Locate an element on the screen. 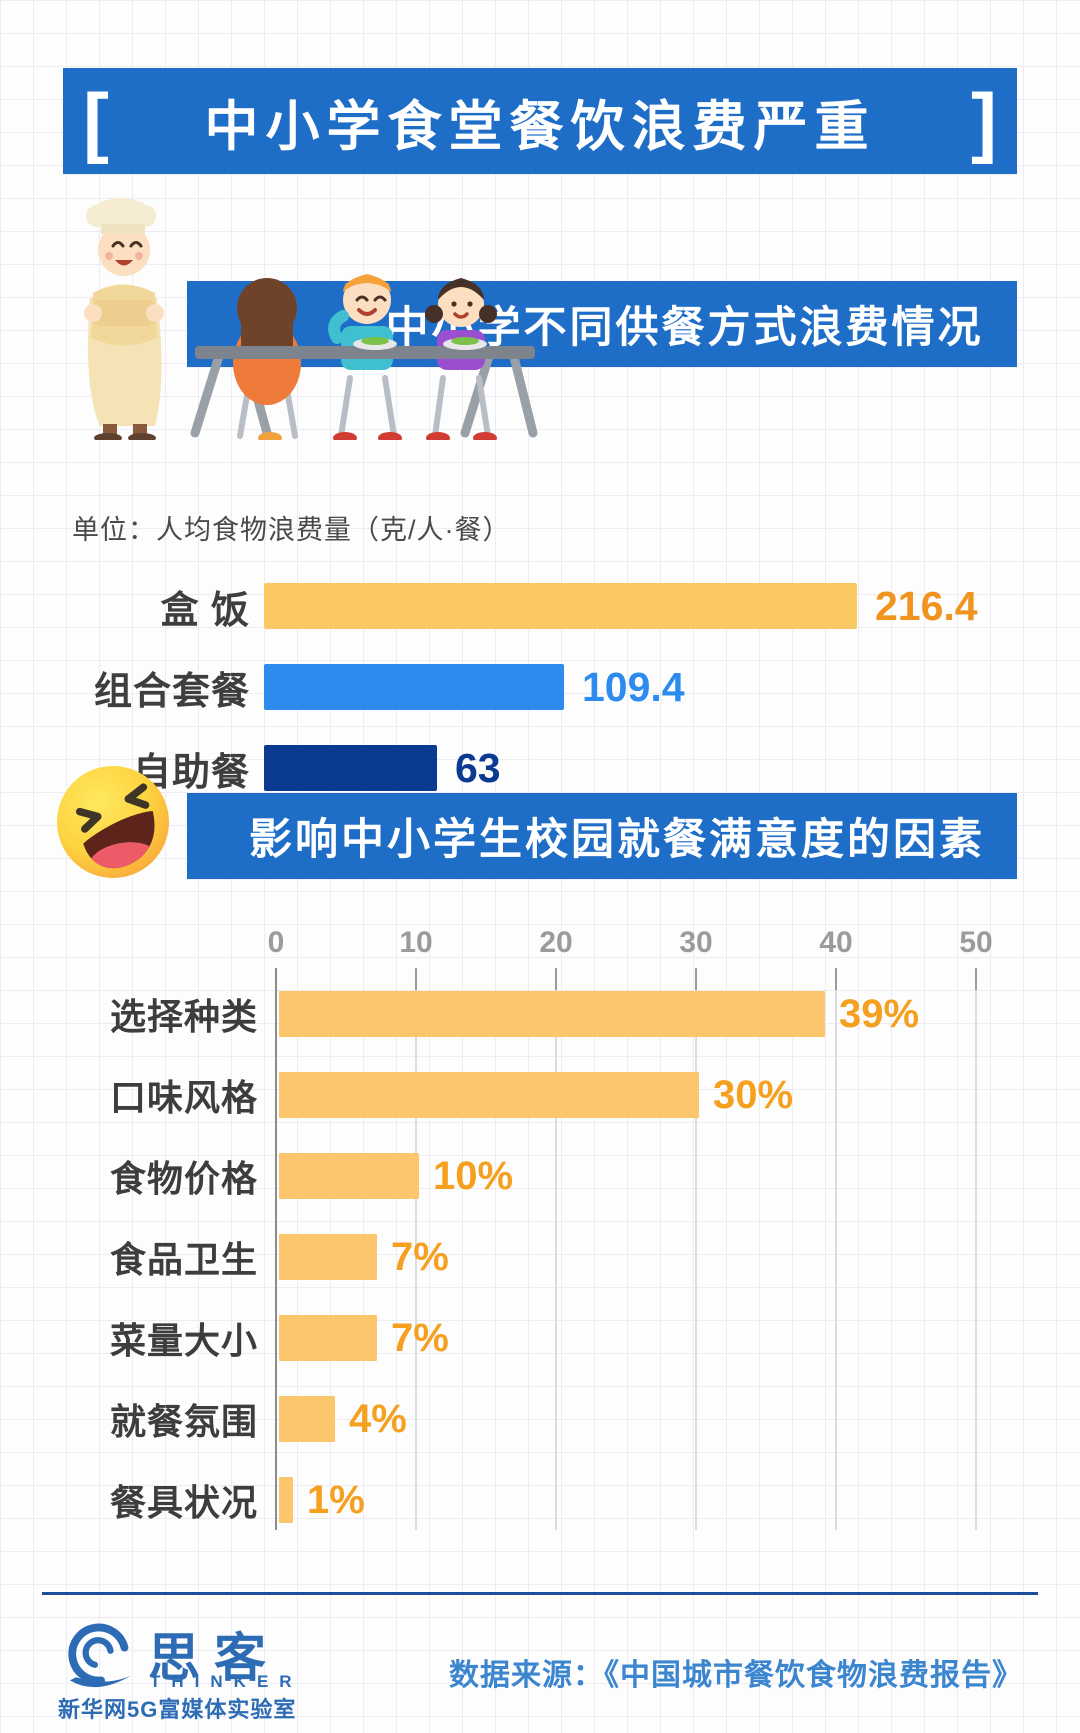 Image resolution: width=1080 pixels, height=1733 pixels. axis-tick-label: 20 is located at coordinates (556, 942).